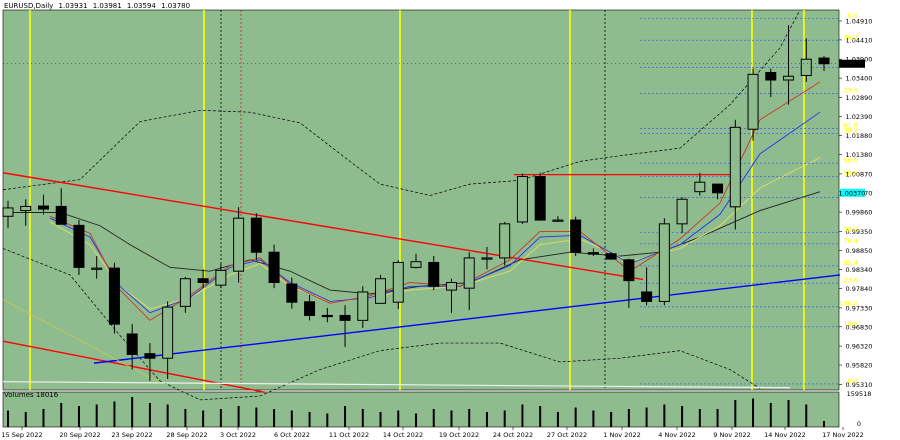 This screenshot has height=440, width=900. I want to click on y-tick-label: 0.97330, so click(859, 308).